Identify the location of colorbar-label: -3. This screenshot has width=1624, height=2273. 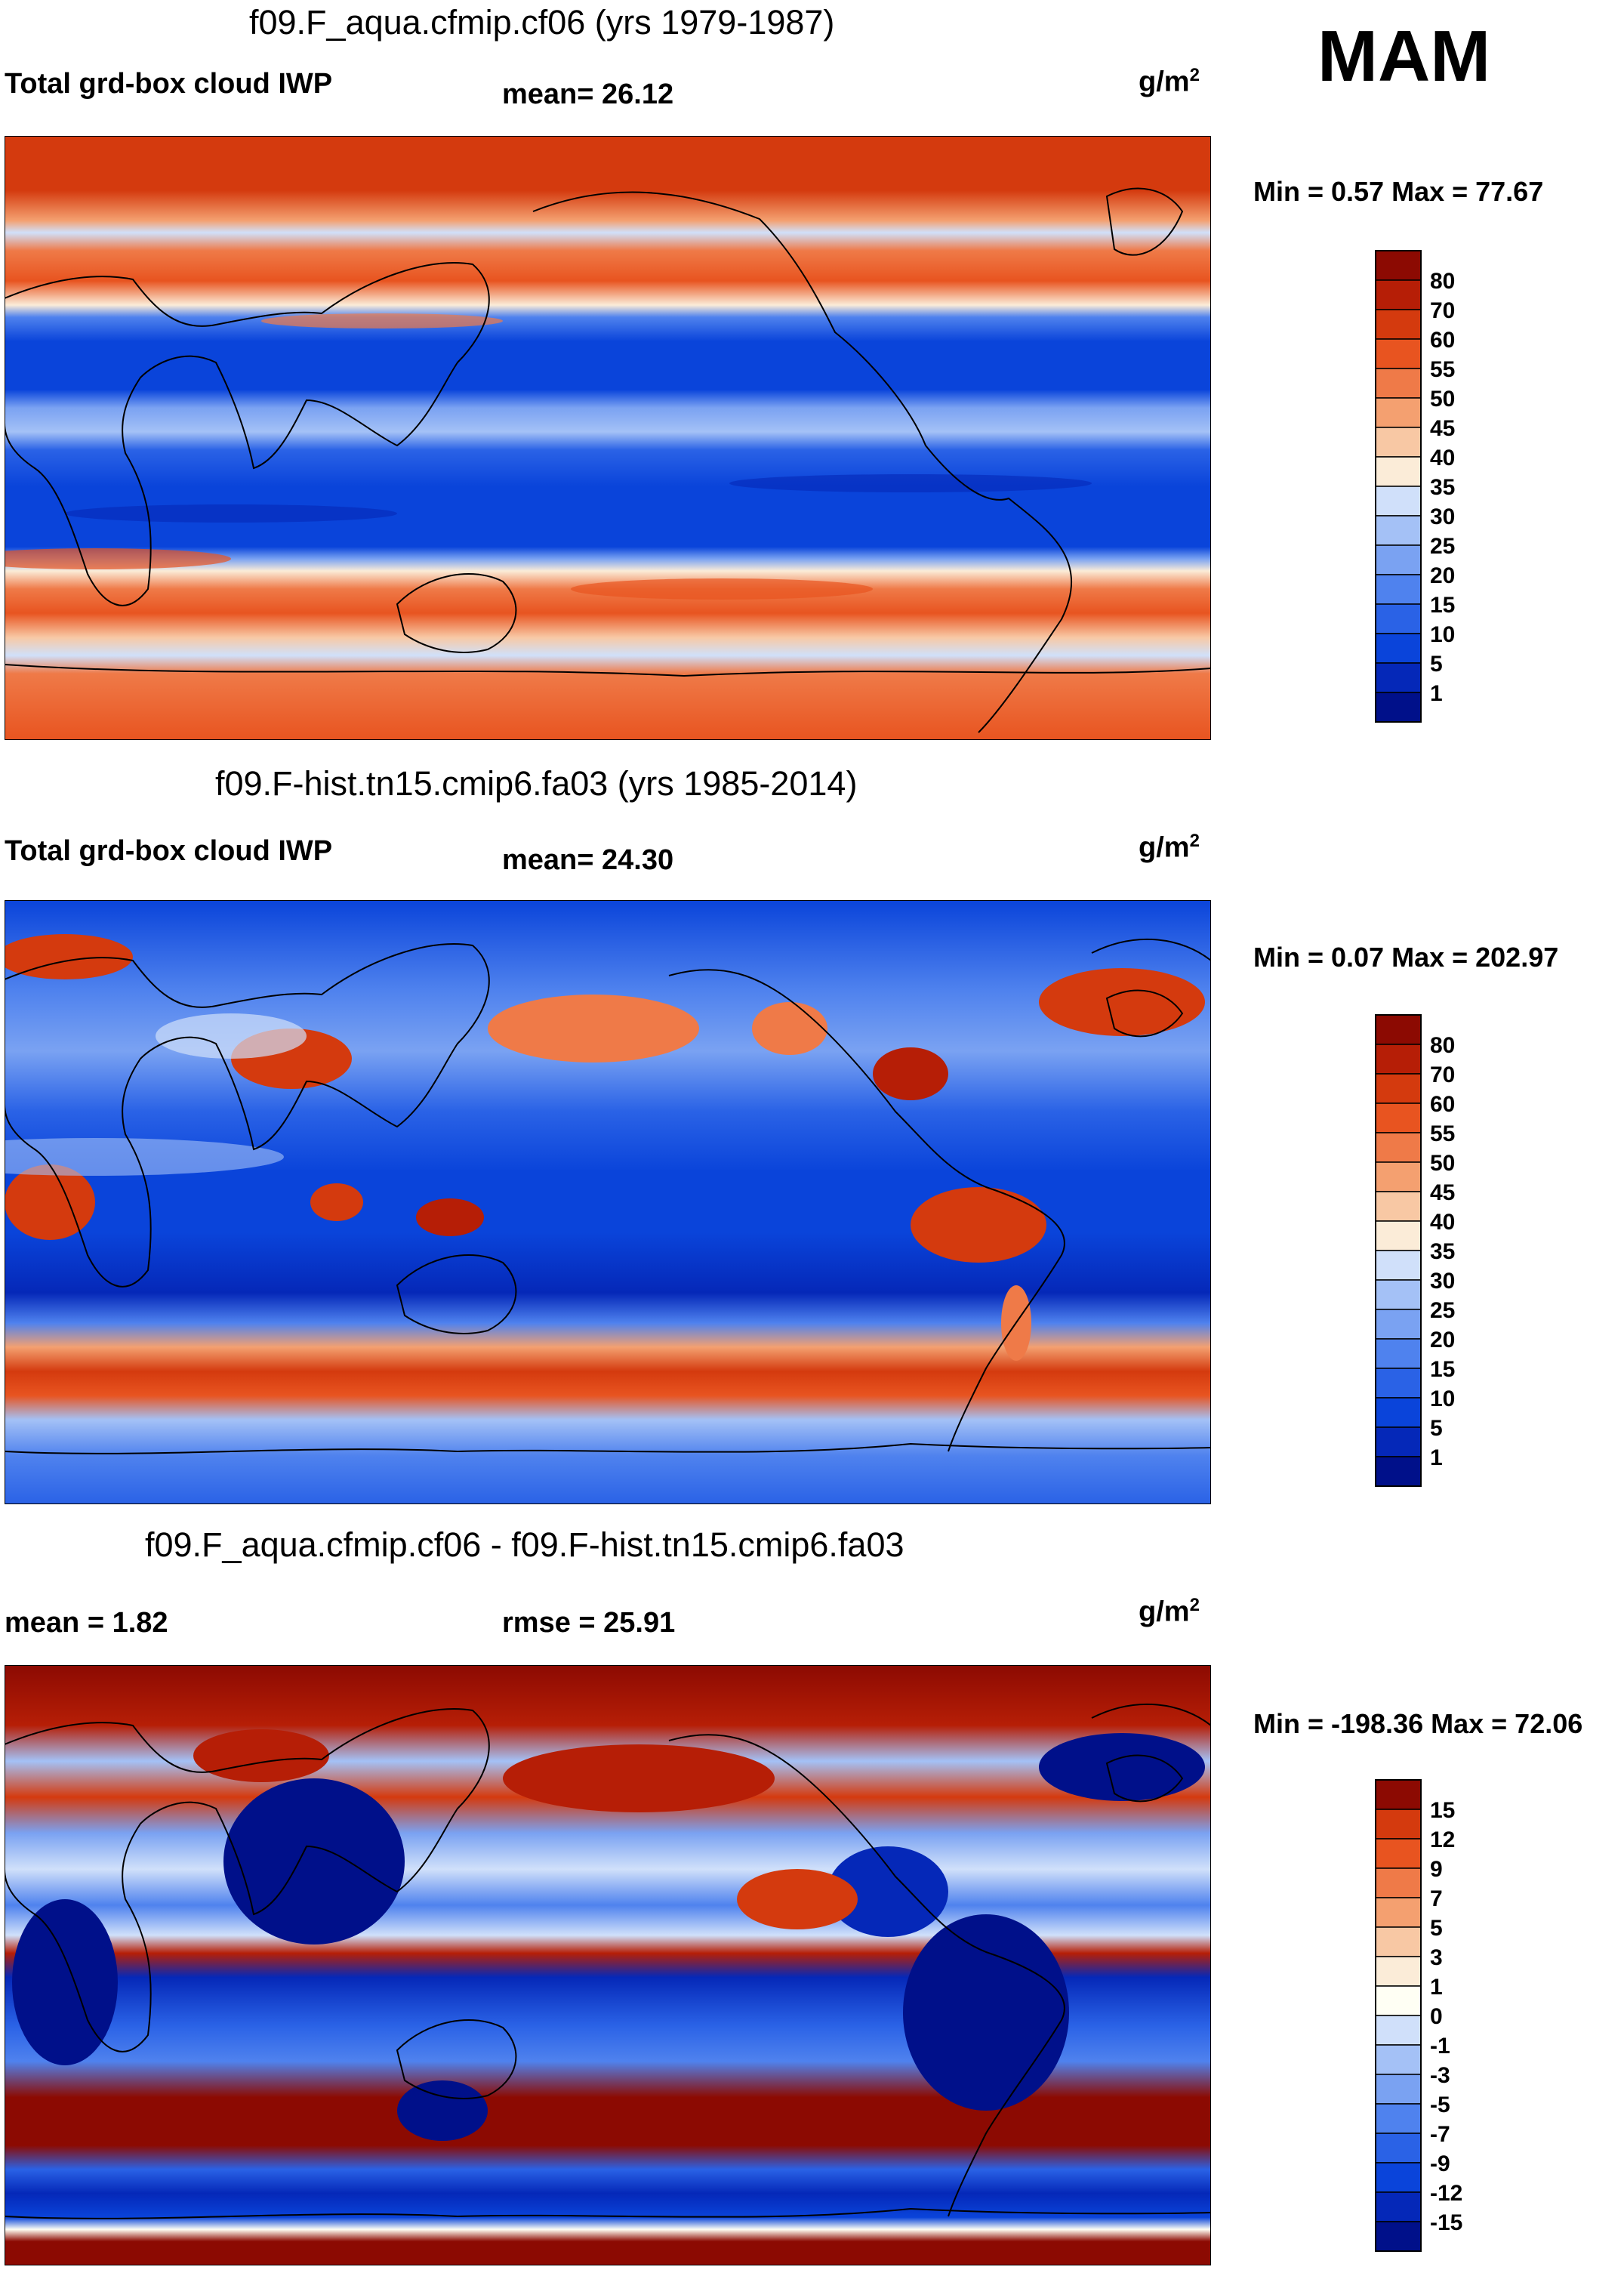
(1440, 2075).